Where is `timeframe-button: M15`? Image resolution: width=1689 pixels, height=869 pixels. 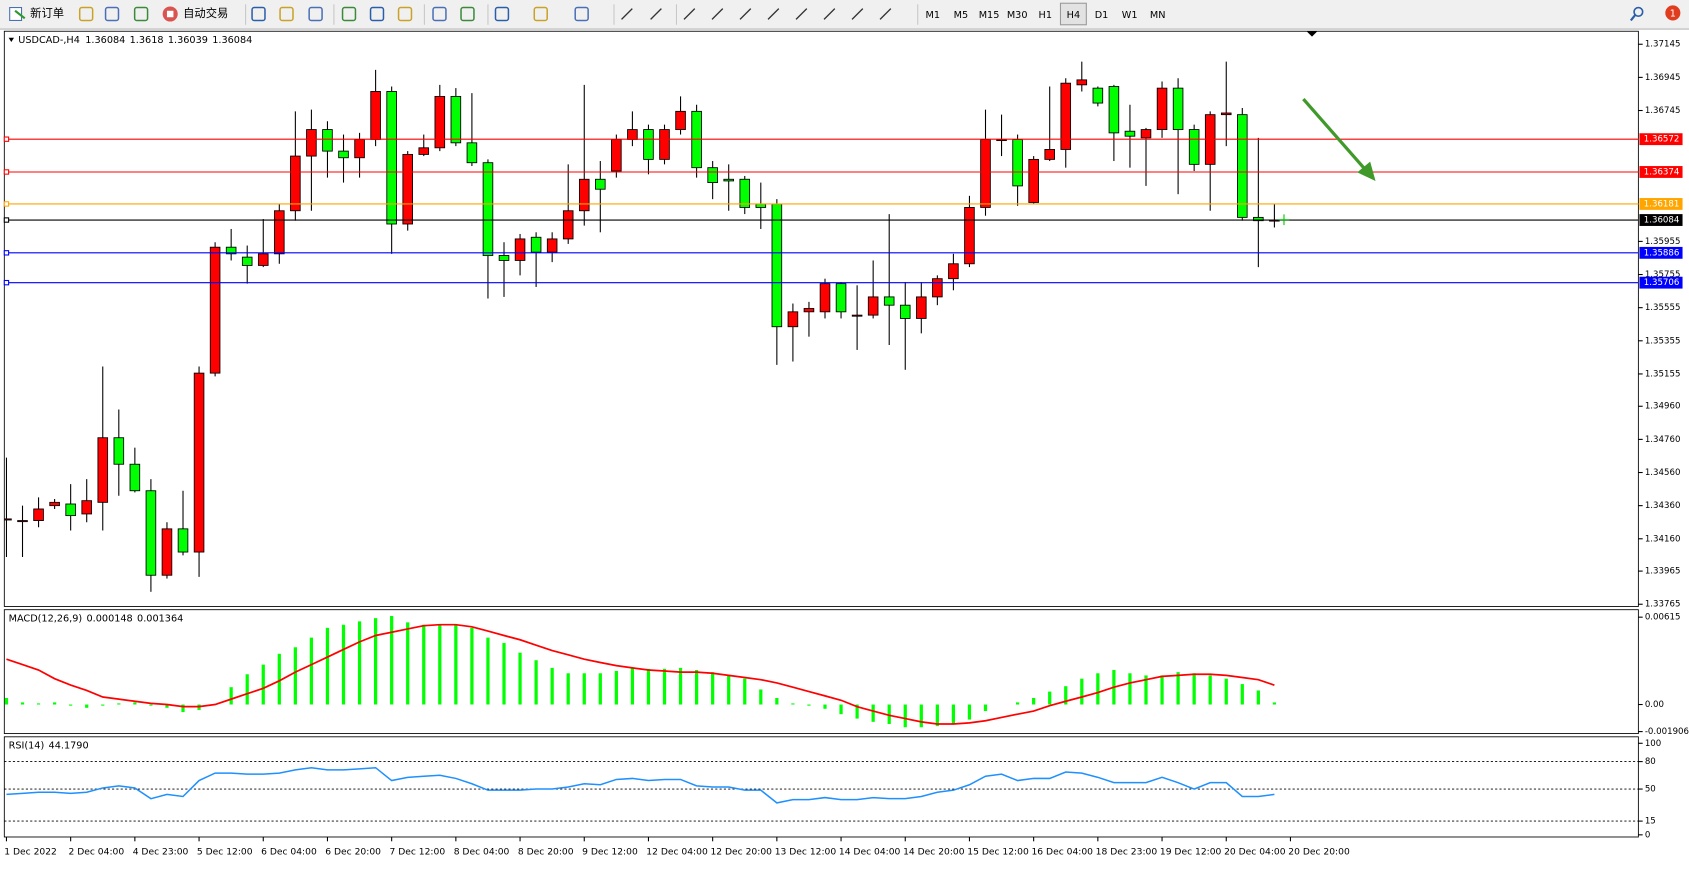 timeframe-button: M15 is located at coordinates (989, 15).